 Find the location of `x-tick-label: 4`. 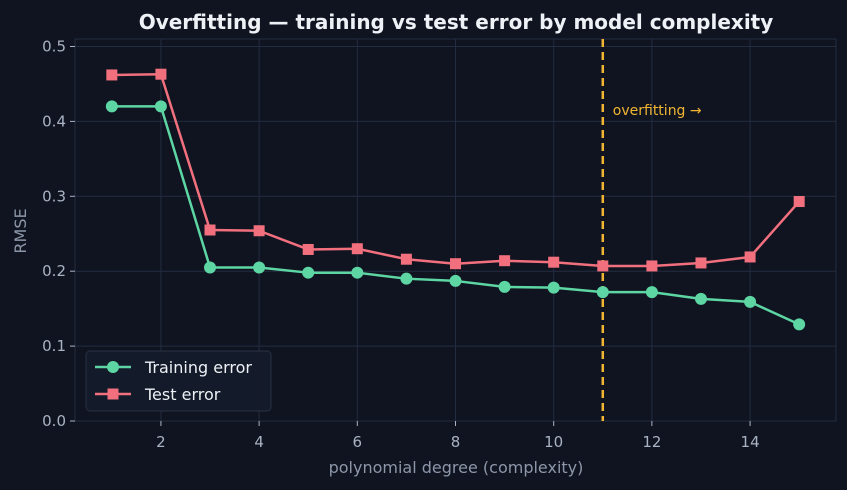

x-tick-label: 4 is located at coordinates (259, 442).